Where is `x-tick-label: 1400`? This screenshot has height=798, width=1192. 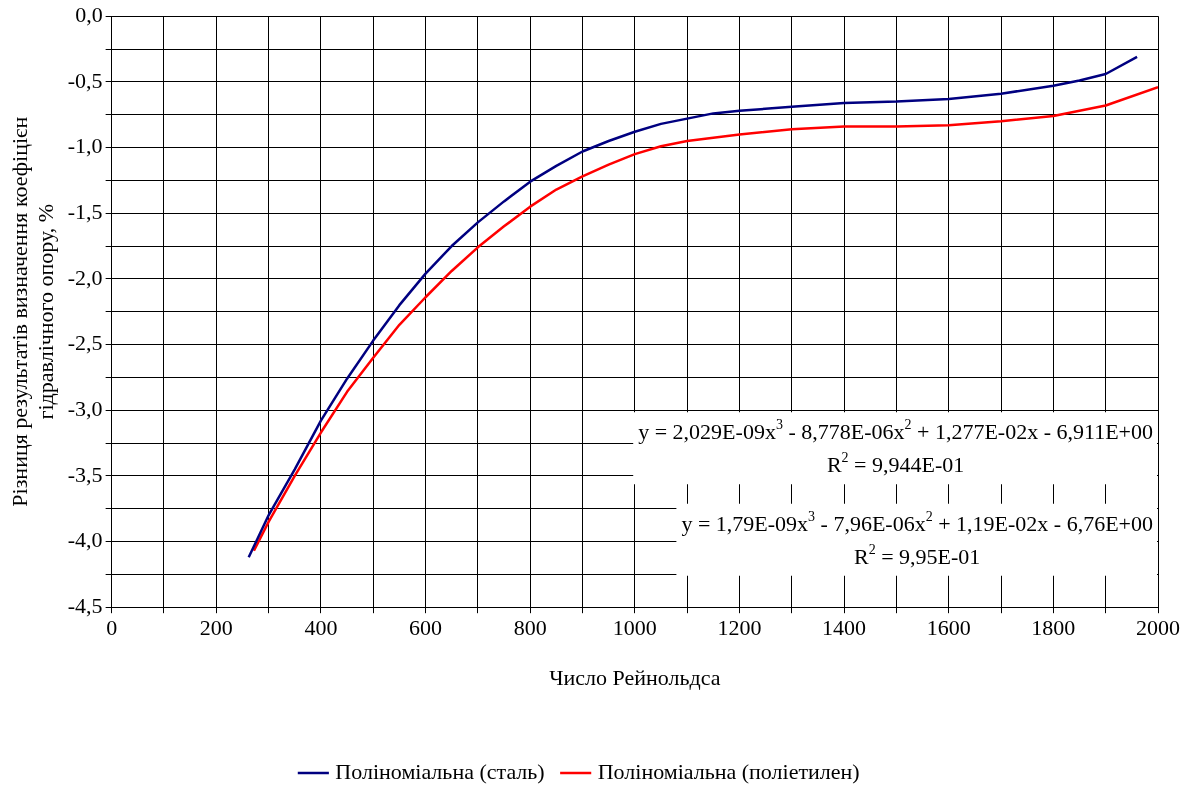
x-tick-label: 1400 is located at coordinates (844, 628).